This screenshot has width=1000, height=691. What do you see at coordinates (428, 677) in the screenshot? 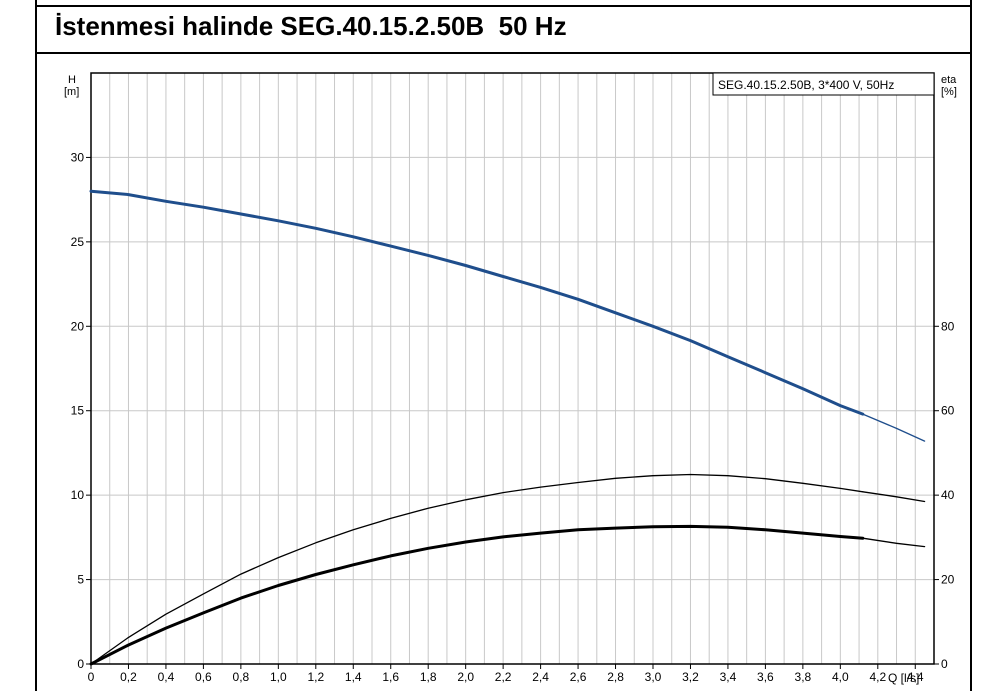
I see `x-tick-label: 1,8` at bounding box center [428, 677].